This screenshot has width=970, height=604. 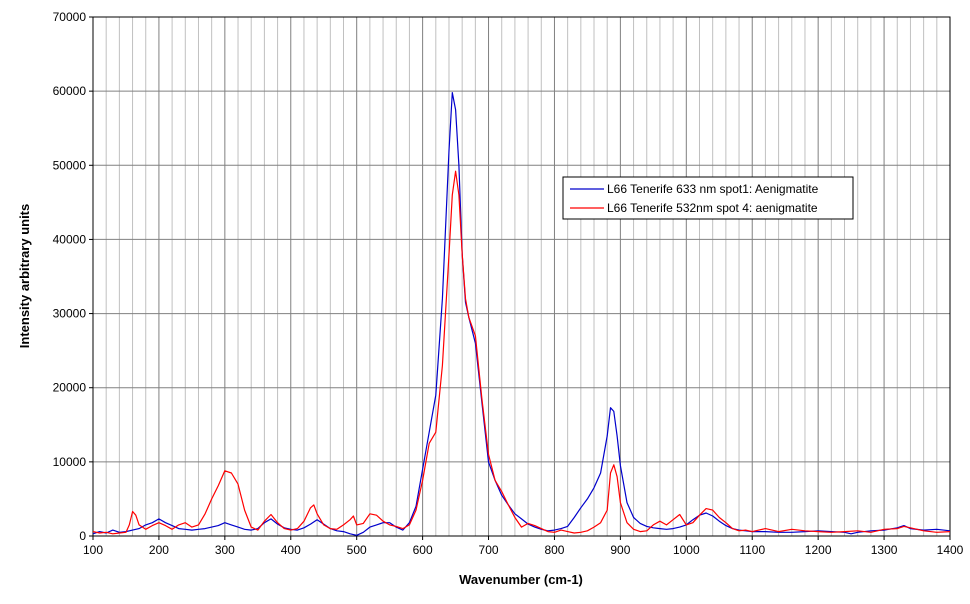 What do you see at coordinates (70, 314) in the screenshot?
I see `y-tick-label: 30000` at bounding box center [70, 314].